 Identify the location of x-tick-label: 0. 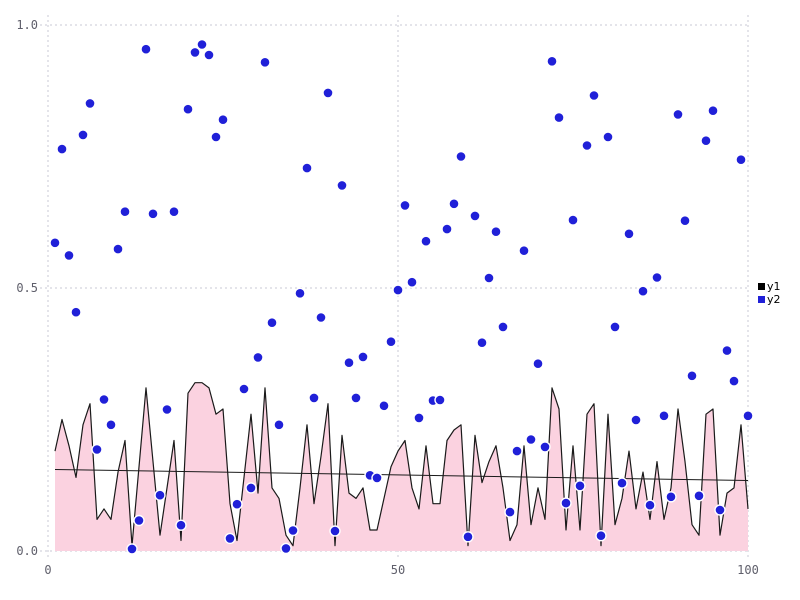
(48, 570).